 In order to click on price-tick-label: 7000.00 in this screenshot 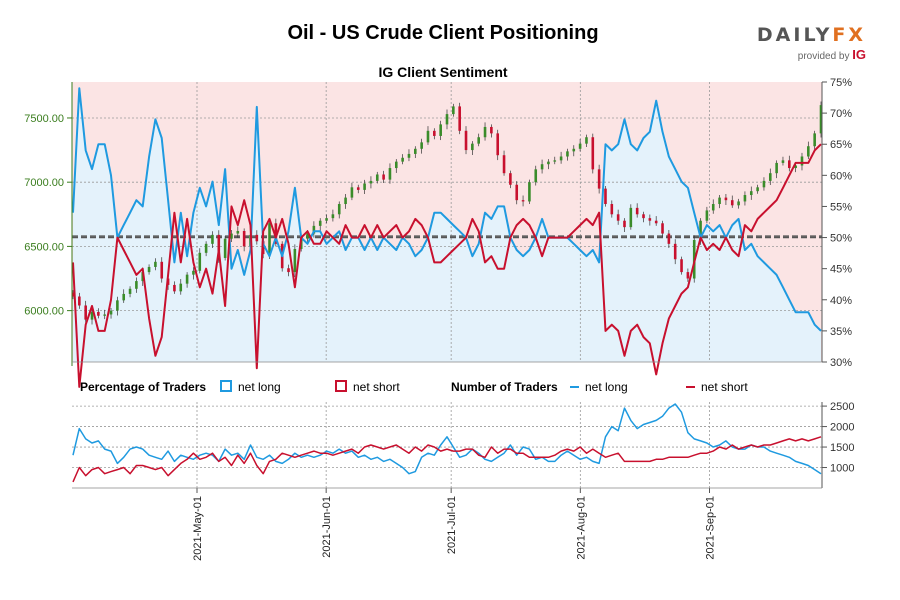, I will do `click(44, 183)`.